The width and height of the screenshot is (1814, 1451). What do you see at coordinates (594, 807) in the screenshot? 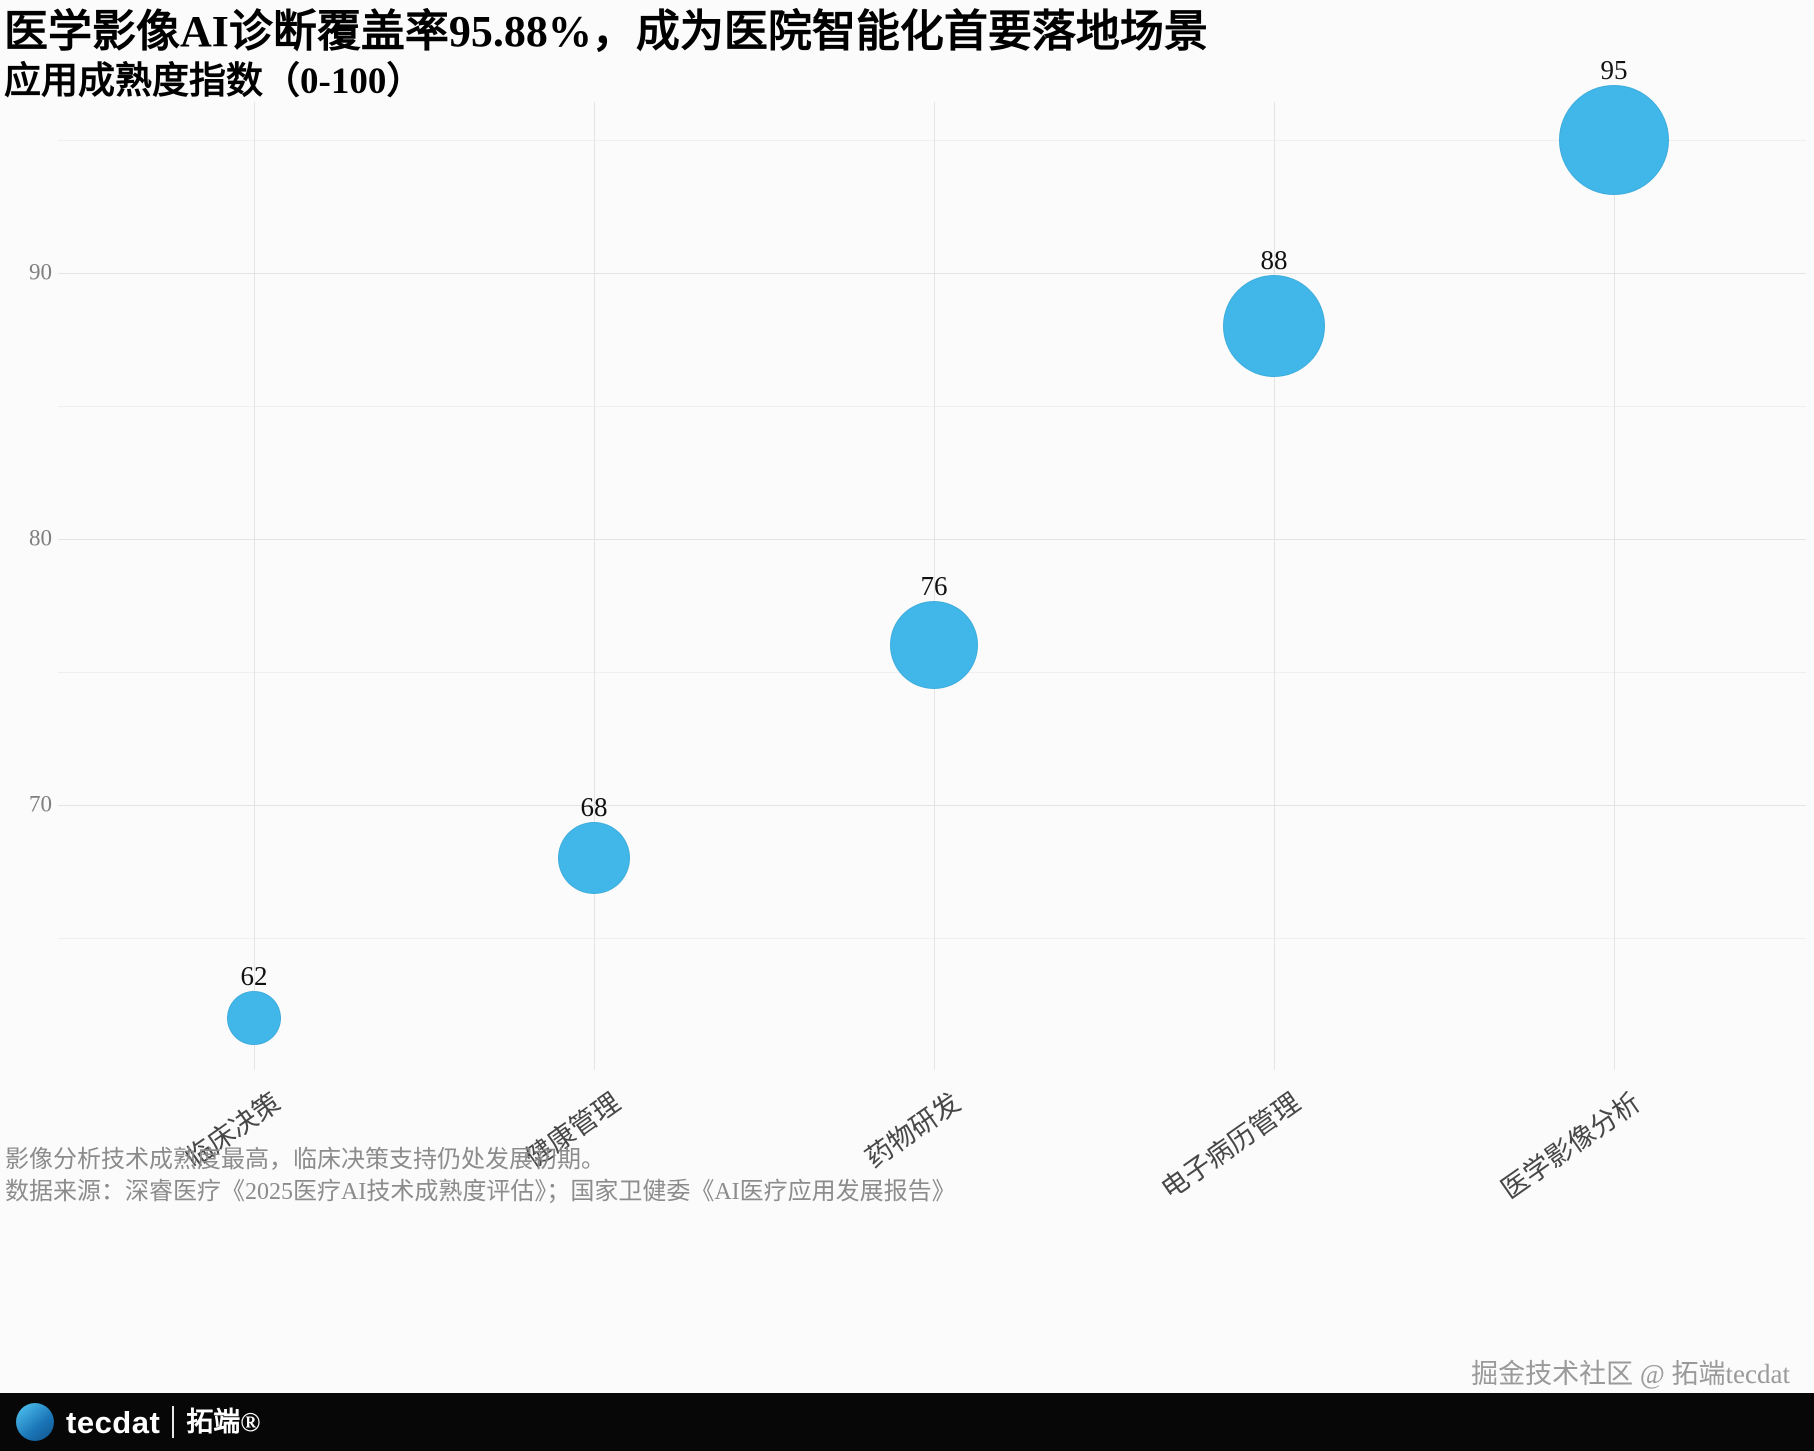
I see `data-point-value-label: 68` at bounding box center [594, 807].